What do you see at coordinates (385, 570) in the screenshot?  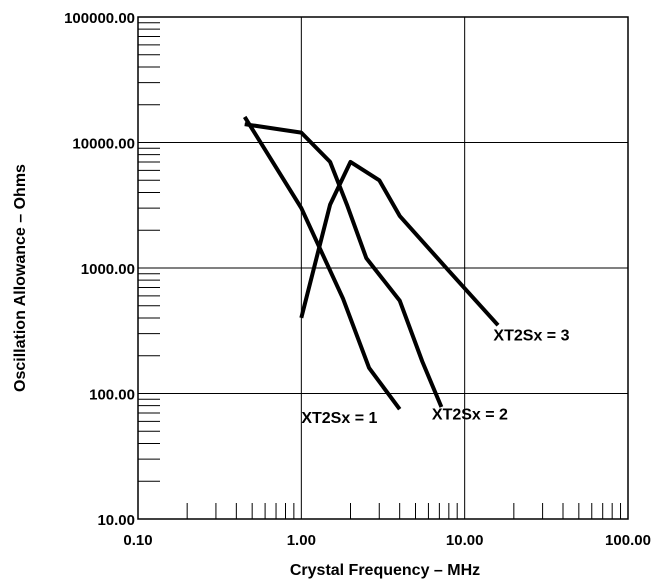 I see `x-axis-label: Crystal Frequency – MHz` at bounding box center [385, 570].